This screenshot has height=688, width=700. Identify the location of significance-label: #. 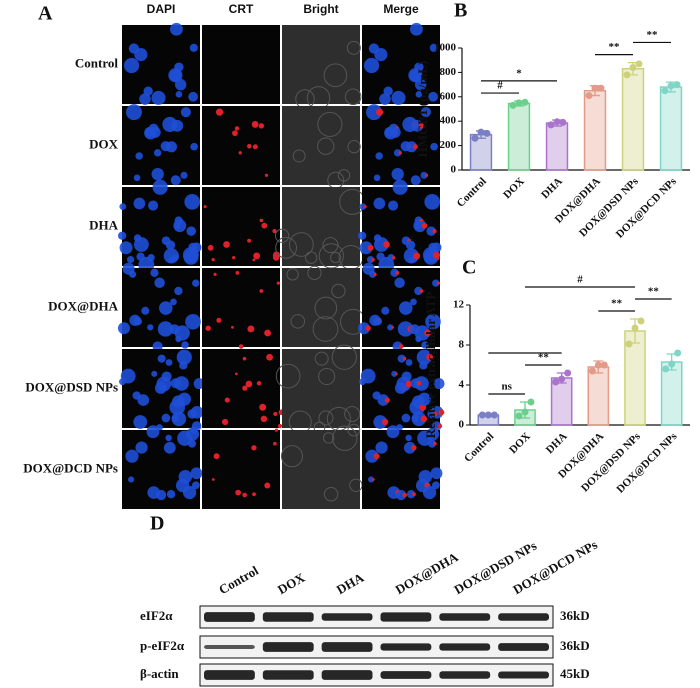
(500, 86).